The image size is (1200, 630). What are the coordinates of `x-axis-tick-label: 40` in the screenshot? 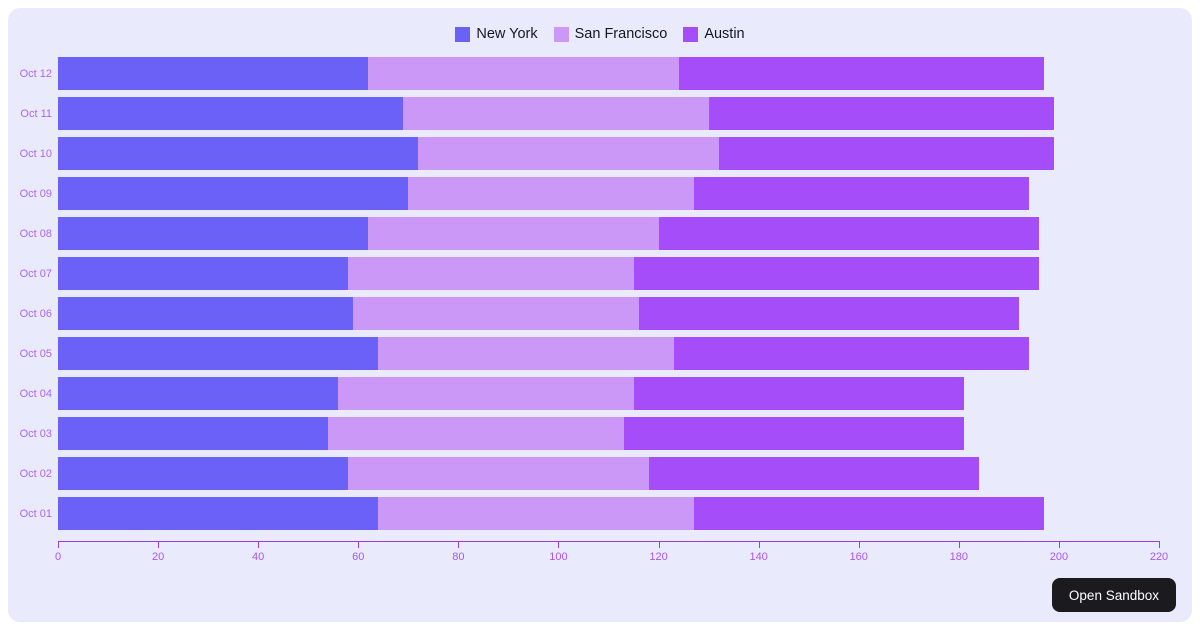 It's located at (258, 557).